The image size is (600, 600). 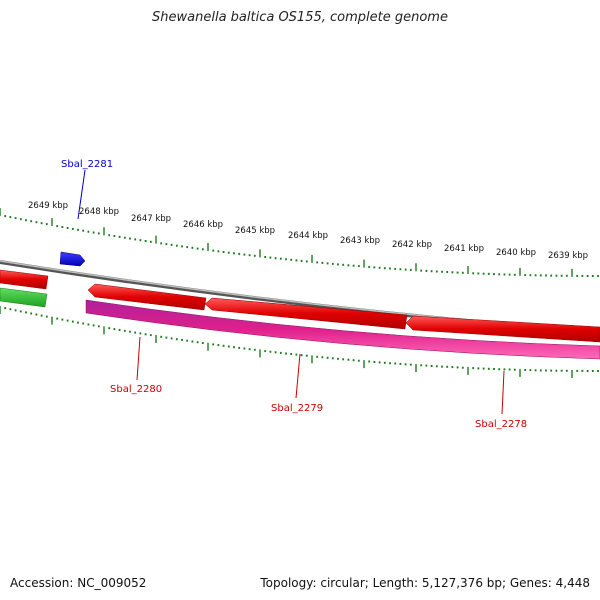 I want to click on tick-label-2642: 2642 kbp, so click(x=412, y=245).